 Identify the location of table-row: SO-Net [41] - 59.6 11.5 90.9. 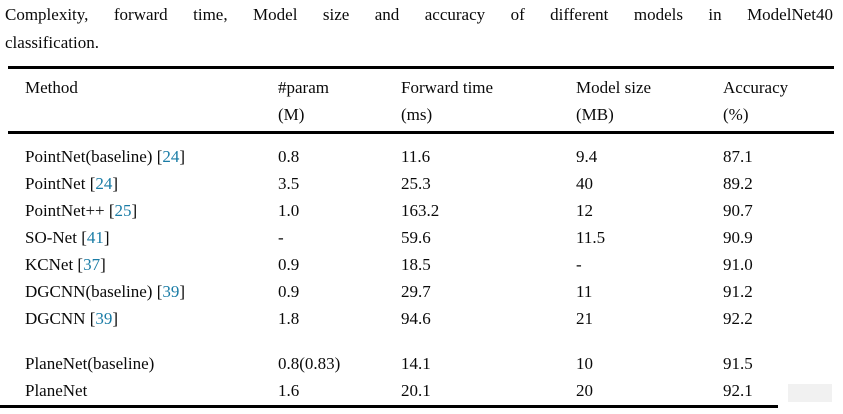
(421, 237).